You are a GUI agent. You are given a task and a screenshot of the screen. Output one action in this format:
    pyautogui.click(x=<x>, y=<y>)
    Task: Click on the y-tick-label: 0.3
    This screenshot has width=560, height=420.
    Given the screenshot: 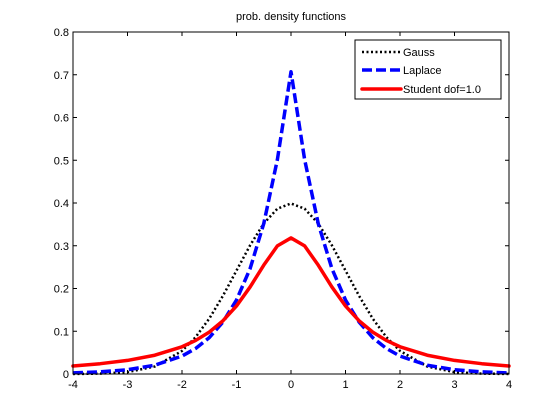 What is the action you would take?
    pyautogui.click(x=61, y=247)
    